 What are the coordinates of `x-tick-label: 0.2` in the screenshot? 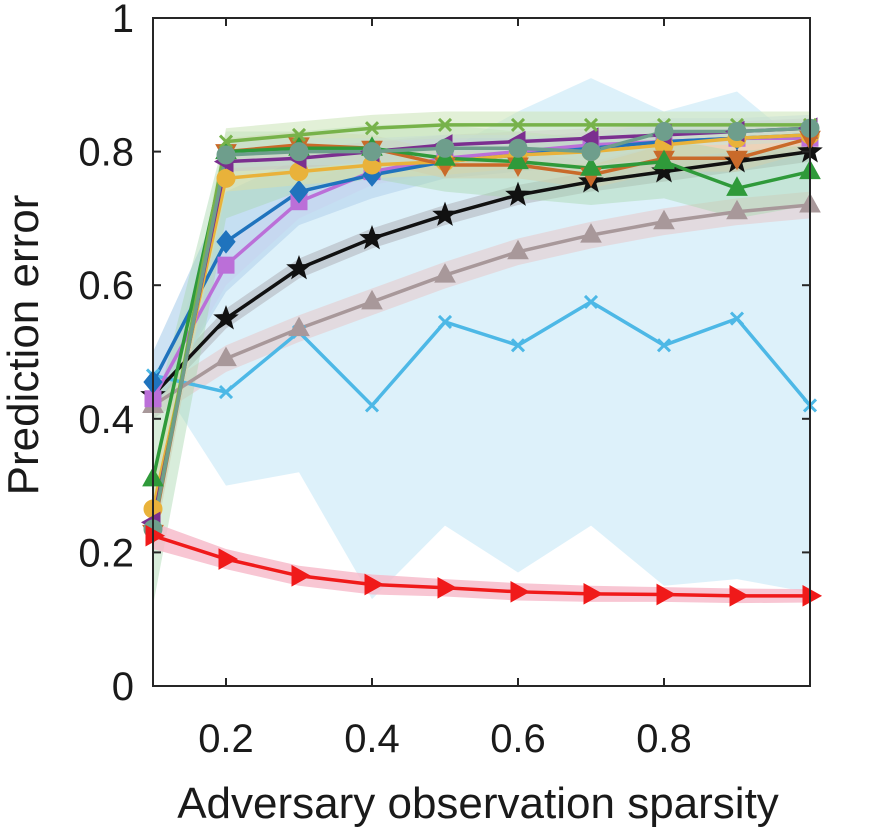 It's located at (226, 739).